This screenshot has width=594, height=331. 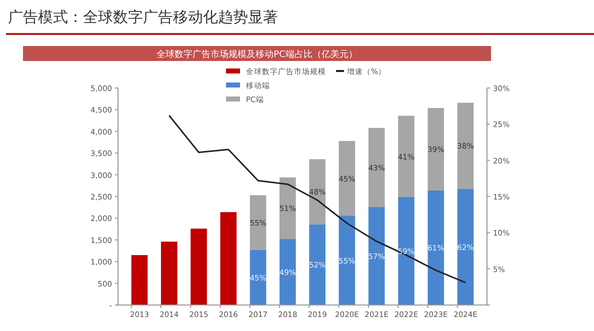 I want to click on chart-title: 广告模式：全球数字广告移动化趋势显著, so click(x=143, y=17).